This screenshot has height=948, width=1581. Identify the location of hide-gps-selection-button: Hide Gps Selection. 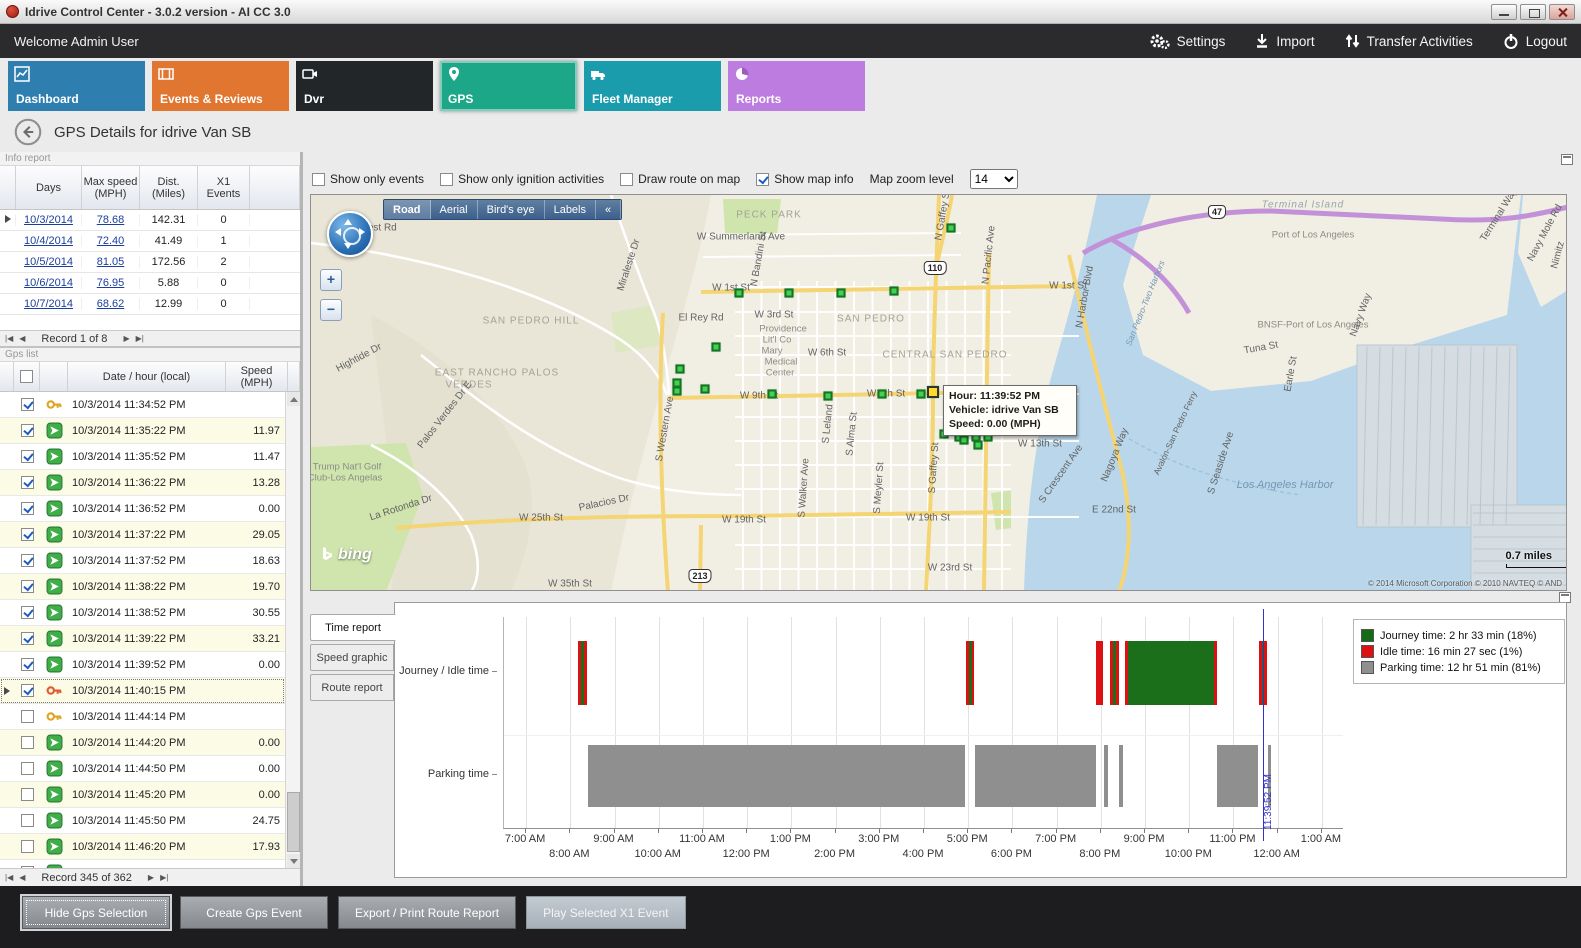
(96, 912).